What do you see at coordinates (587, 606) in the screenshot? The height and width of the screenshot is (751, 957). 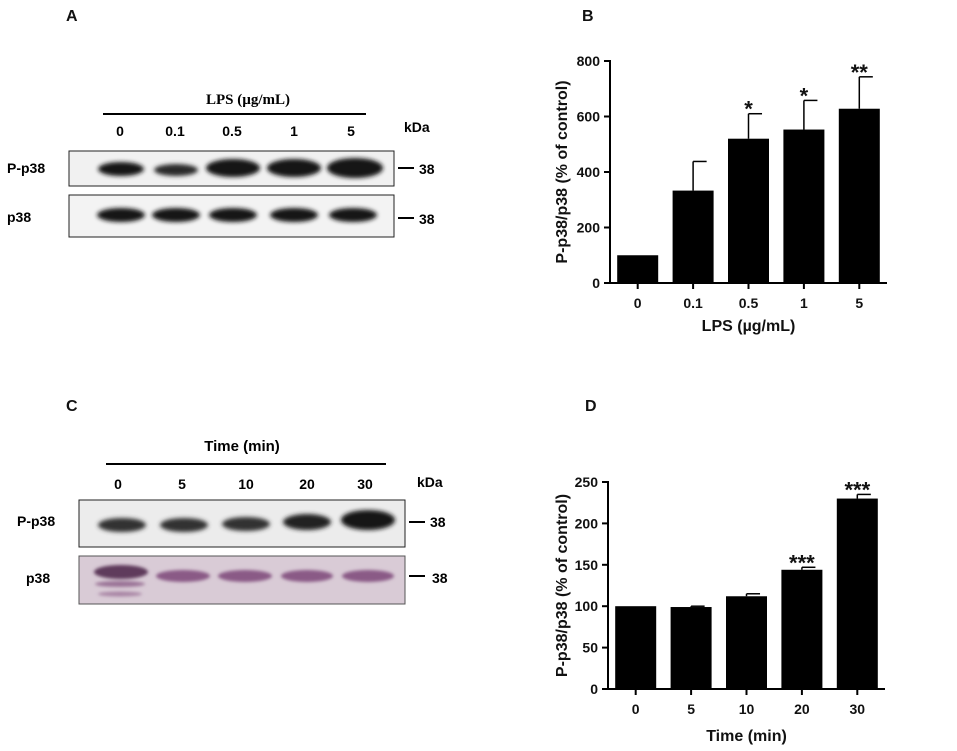 I see `y-tick-label: 100` at bounding box center [587, 606].